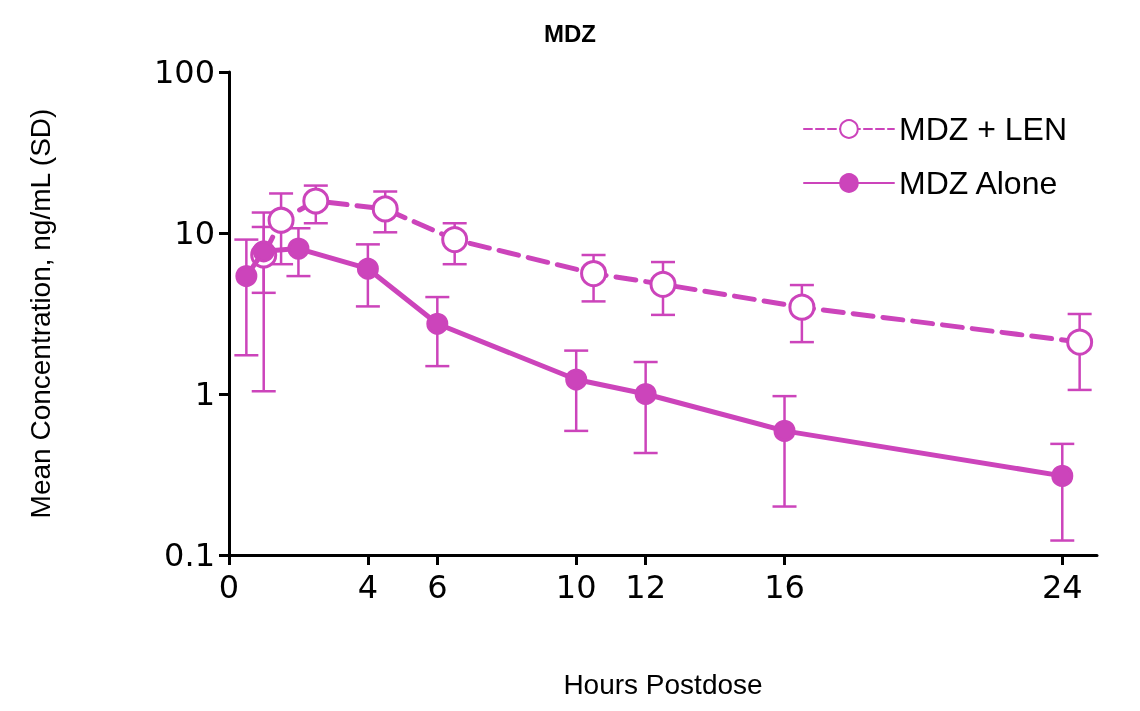 The image size is (1140, 711). What do you see at coordinates (570, 33) in the screenshot?
I see `chart-title: MDZ` at bounding box center [570, 33].